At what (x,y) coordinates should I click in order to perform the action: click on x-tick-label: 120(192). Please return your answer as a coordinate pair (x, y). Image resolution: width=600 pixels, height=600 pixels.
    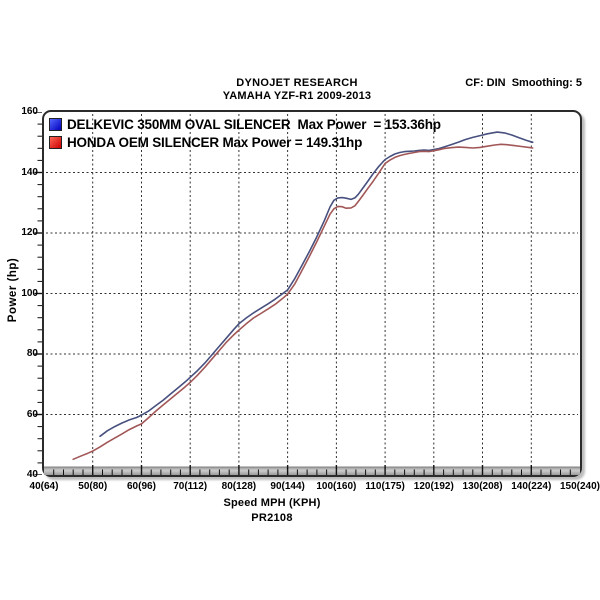
    Looking at the image, I should click on (433, 486).